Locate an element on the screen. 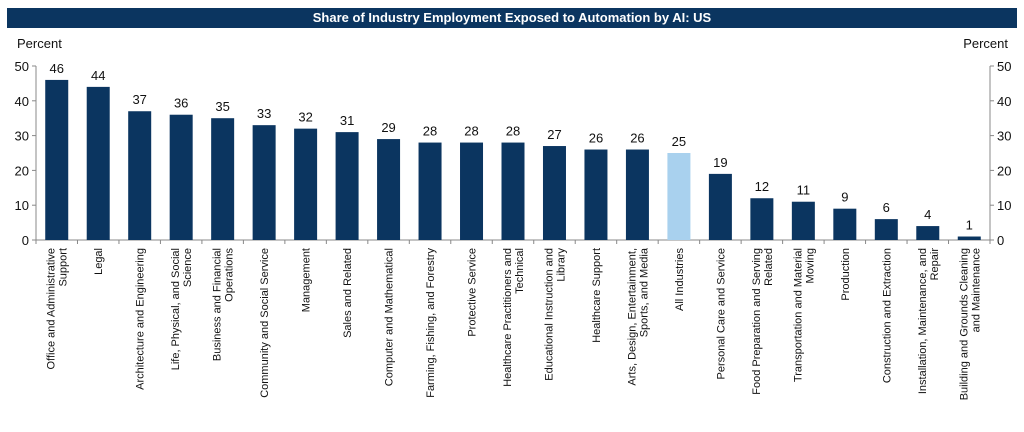 Image resolution: width=1024 pixels, height=432 pixels. x-tick-label-line: Transportation and Material is located at coordinates (798, 315).